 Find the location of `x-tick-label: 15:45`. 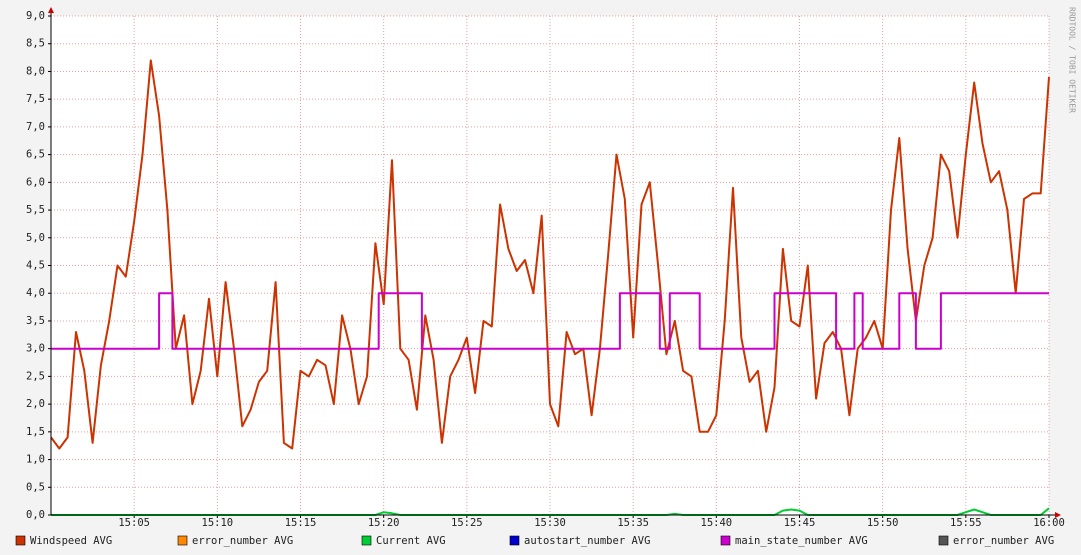

x-tick-label: 15:45 is located at coordinates (800, 523).